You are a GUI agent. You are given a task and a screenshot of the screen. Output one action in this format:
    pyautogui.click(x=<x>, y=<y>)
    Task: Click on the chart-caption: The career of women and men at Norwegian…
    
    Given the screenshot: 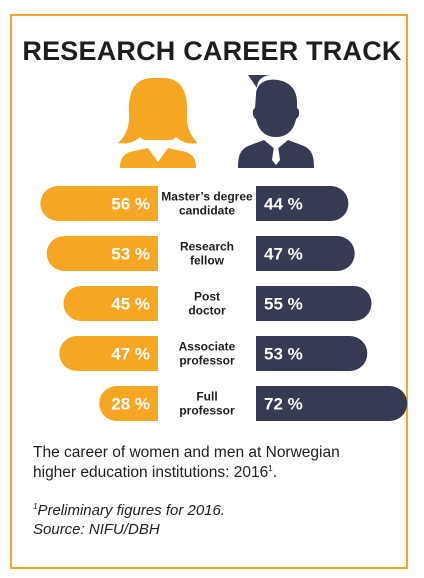 What is the action you would take?
    pyautogui.click(x=208, y=463)
    